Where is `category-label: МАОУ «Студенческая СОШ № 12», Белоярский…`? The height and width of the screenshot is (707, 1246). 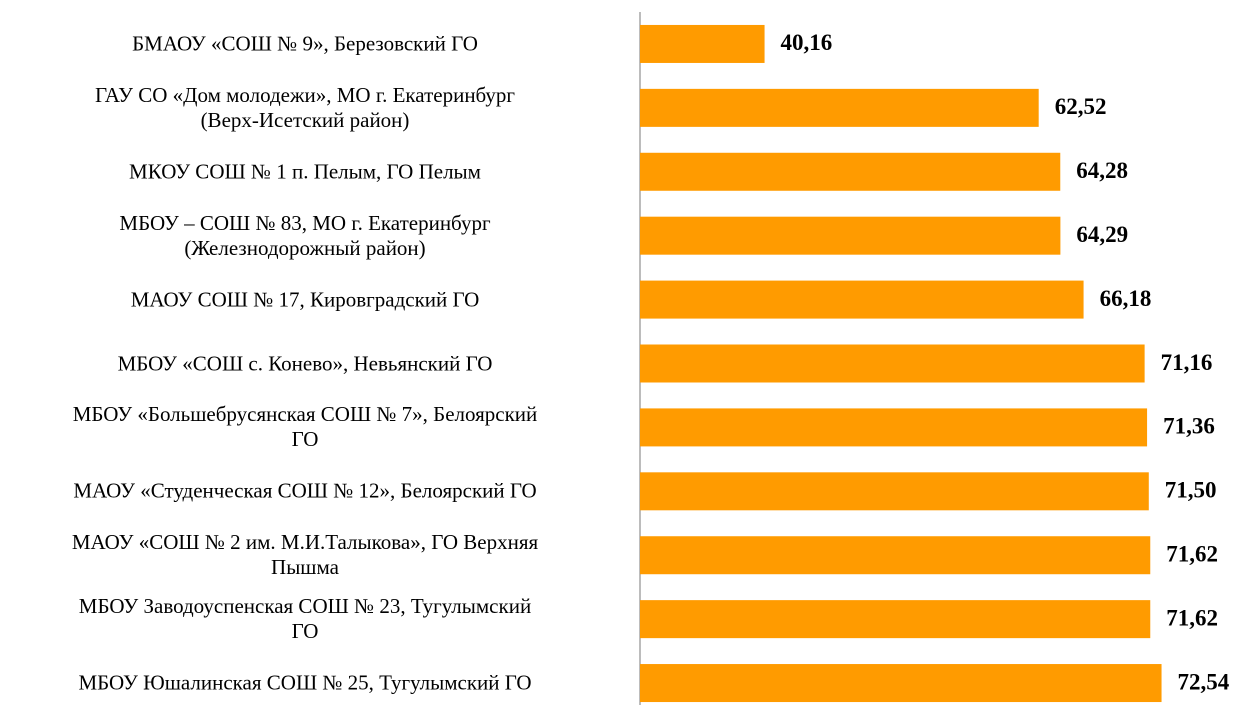 category-label: МАОУ «Студенческая СОШ № 12», Белоярский… is located at coordinates (305, 490).